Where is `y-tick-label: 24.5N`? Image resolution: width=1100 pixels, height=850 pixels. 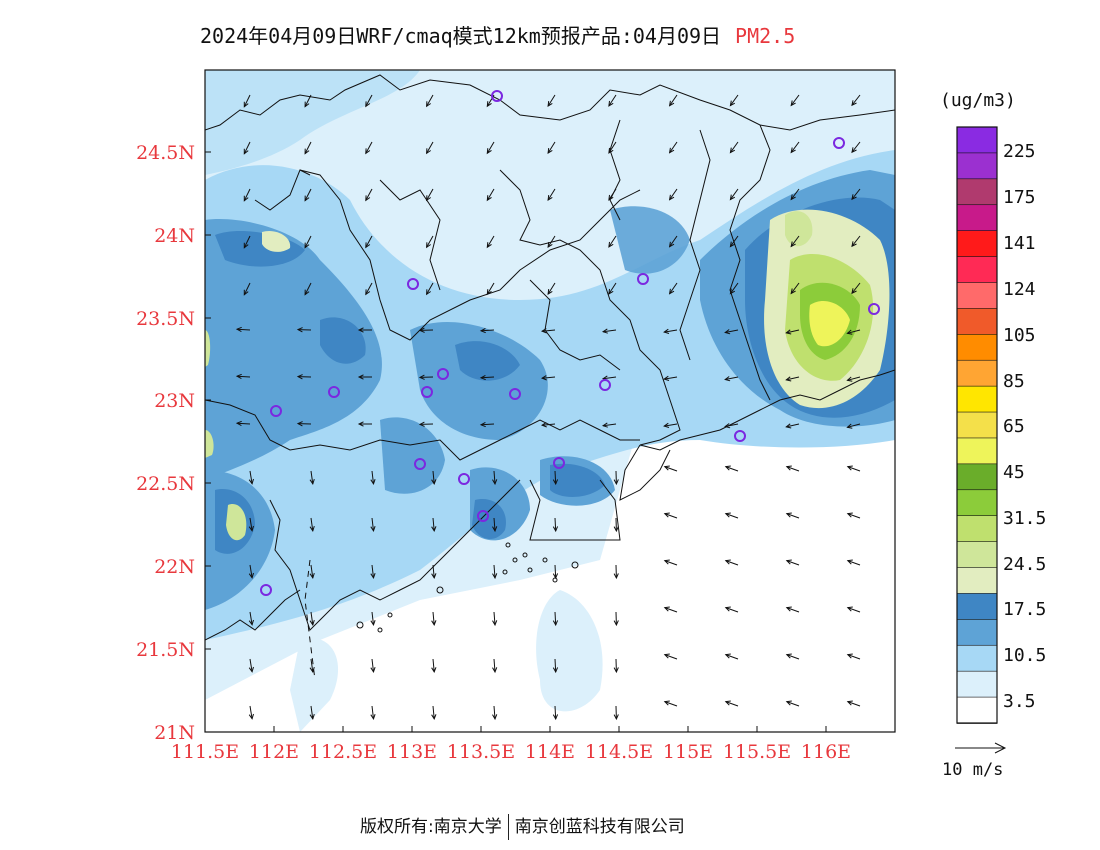 y-tick-label: 24.5N is located at coordinates (165, 153).